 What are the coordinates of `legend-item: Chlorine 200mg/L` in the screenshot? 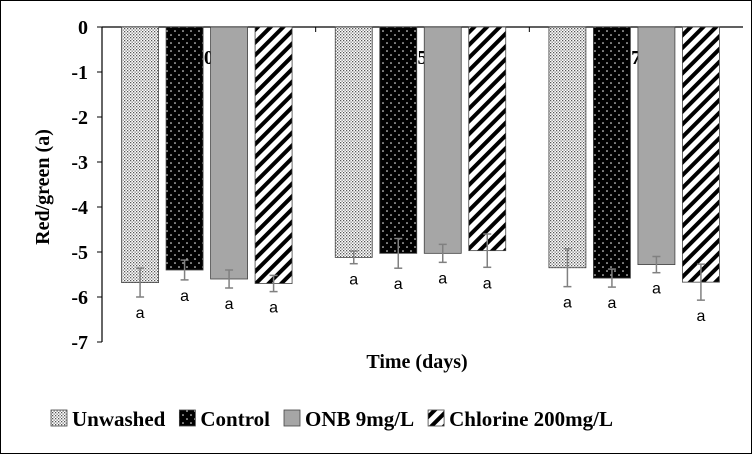 It's located at (520, 419).